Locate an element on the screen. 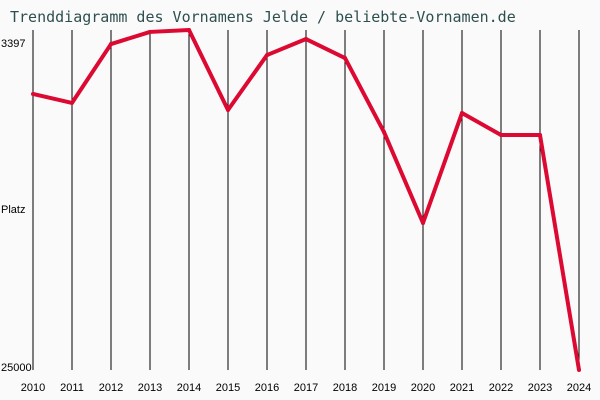  x-tick-2013: 2013 is located at coordinates (150, 388).